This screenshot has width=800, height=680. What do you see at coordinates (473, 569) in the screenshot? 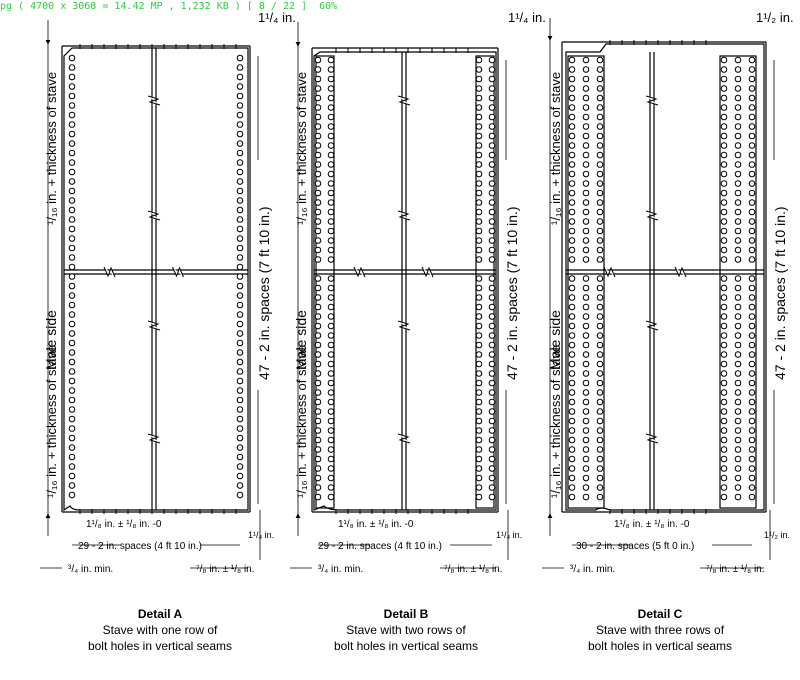
I see `right-dim-b: ⁷/₈ in. ± ¹/₈ in.` at bounding box center [473, 569].